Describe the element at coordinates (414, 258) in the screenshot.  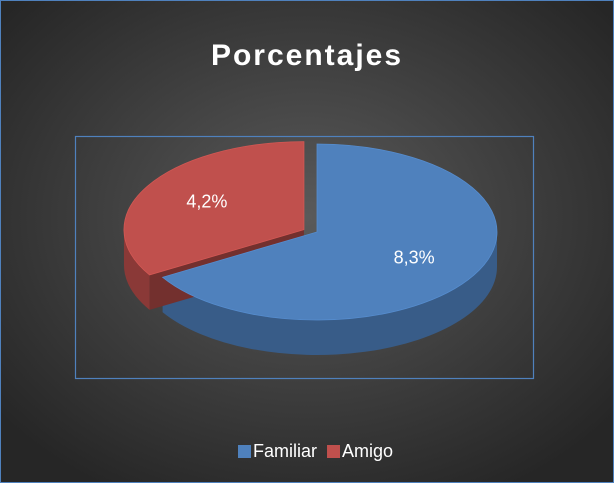
I see `data-label: 8,3%` at that location.